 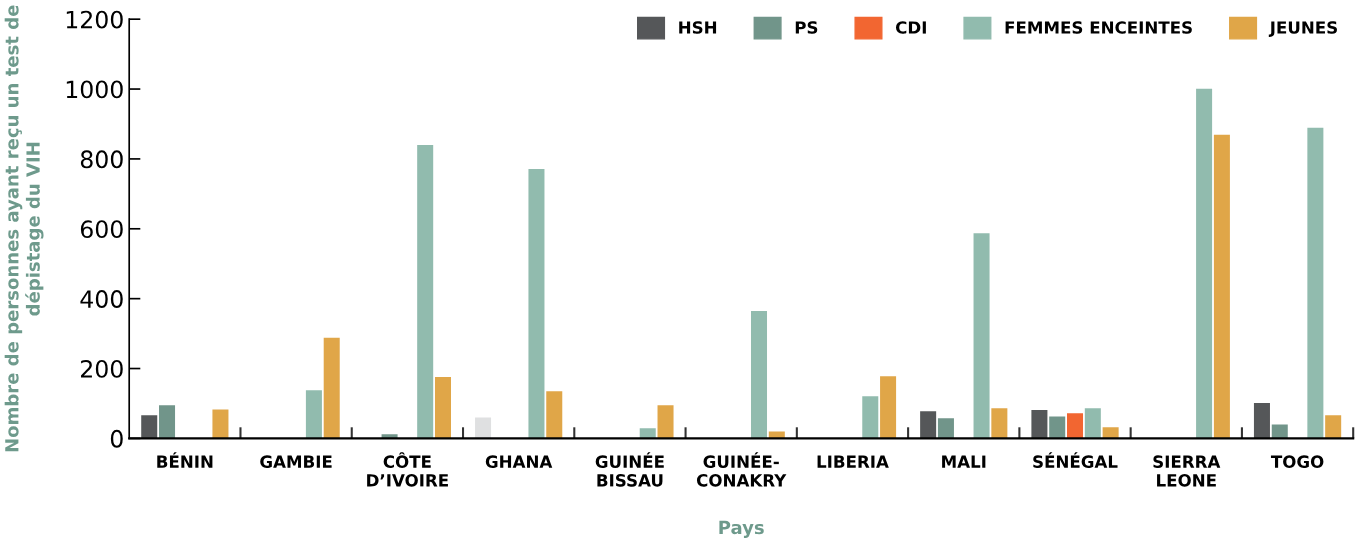 I want to click on x-tick-label: GHANA, so click(x=519, y=461).